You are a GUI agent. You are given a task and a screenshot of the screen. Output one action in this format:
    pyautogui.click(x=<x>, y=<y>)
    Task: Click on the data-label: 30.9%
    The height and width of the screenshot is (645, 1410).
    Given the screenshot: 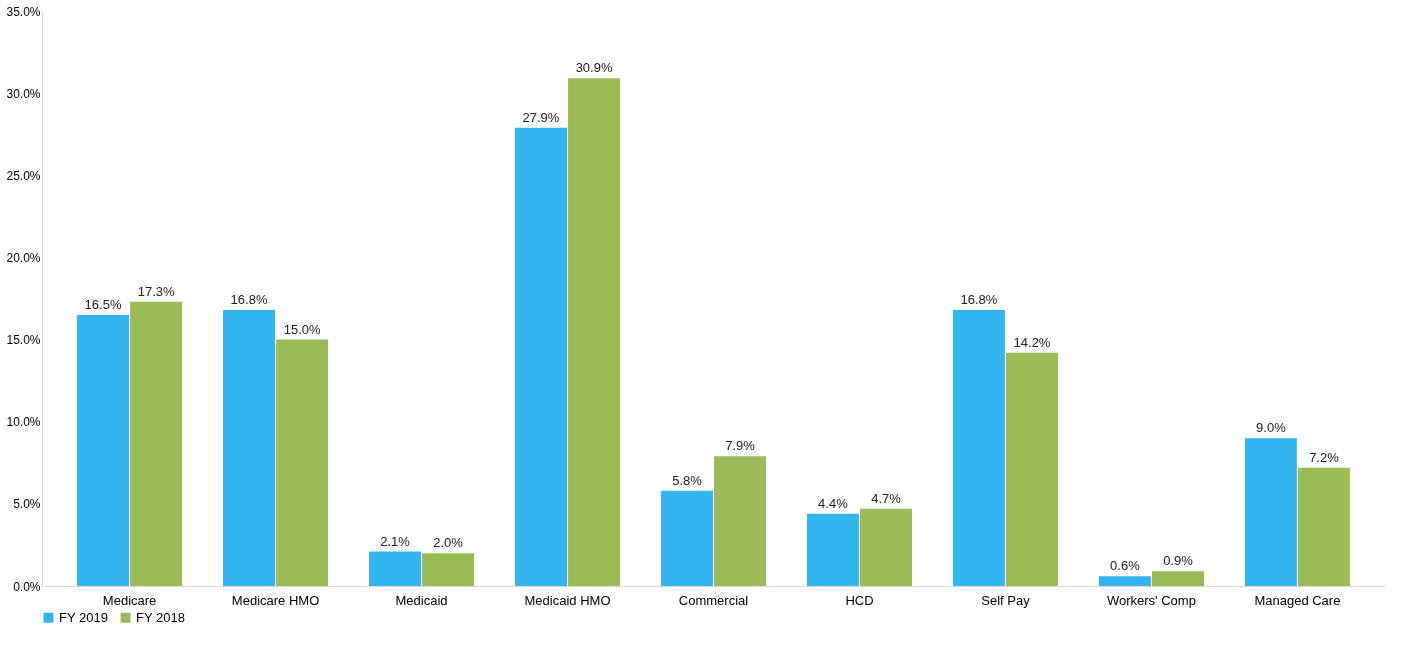 What is the action you would take?
    pyautogui.click(x=594, y=68)
    